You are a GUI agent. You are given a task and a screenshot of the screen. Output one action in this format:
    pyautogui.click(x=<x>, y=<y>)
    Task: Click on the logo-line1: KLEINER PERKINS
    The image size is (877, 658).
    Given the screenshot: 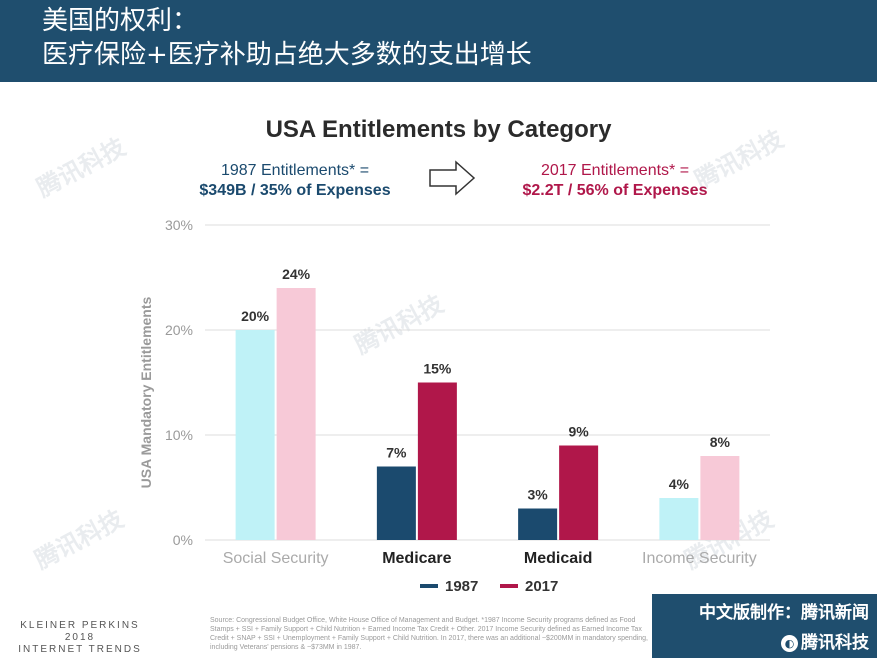 What is the action you would take?
    pyautogui.click(x=80, y=625)
    